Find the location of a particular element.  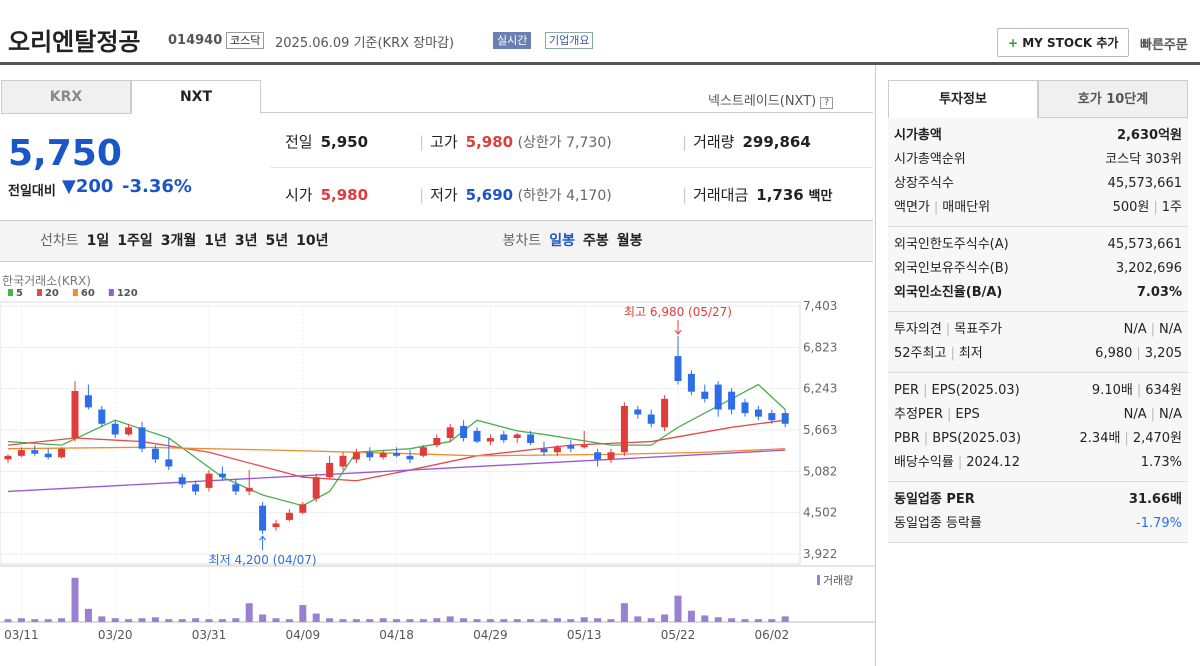

side-tab: 투자정보 is located at coordinates (963, 99).